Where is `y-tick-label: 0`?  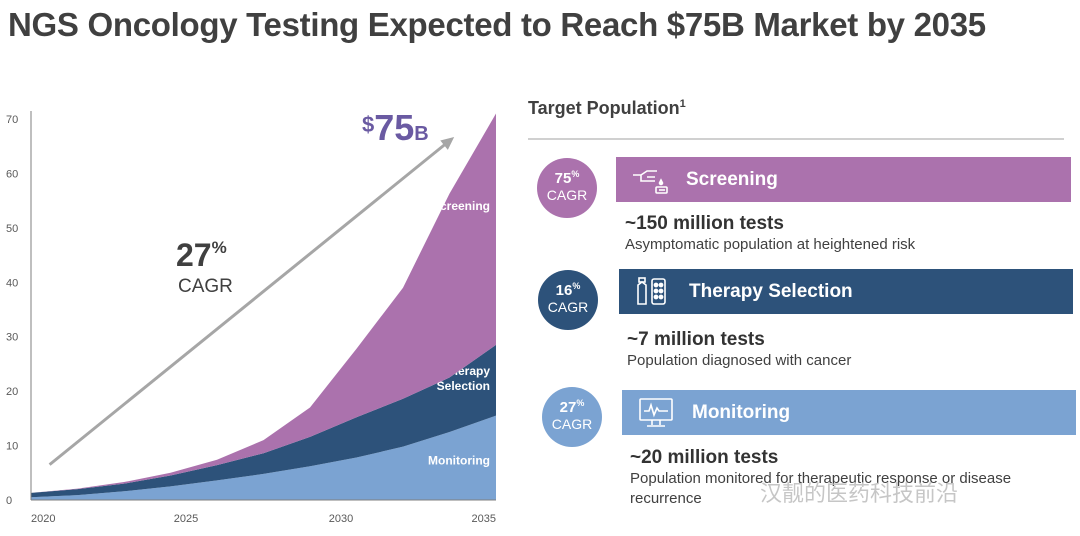
y-tick-label: 0 is located at coordinates (9, 501).